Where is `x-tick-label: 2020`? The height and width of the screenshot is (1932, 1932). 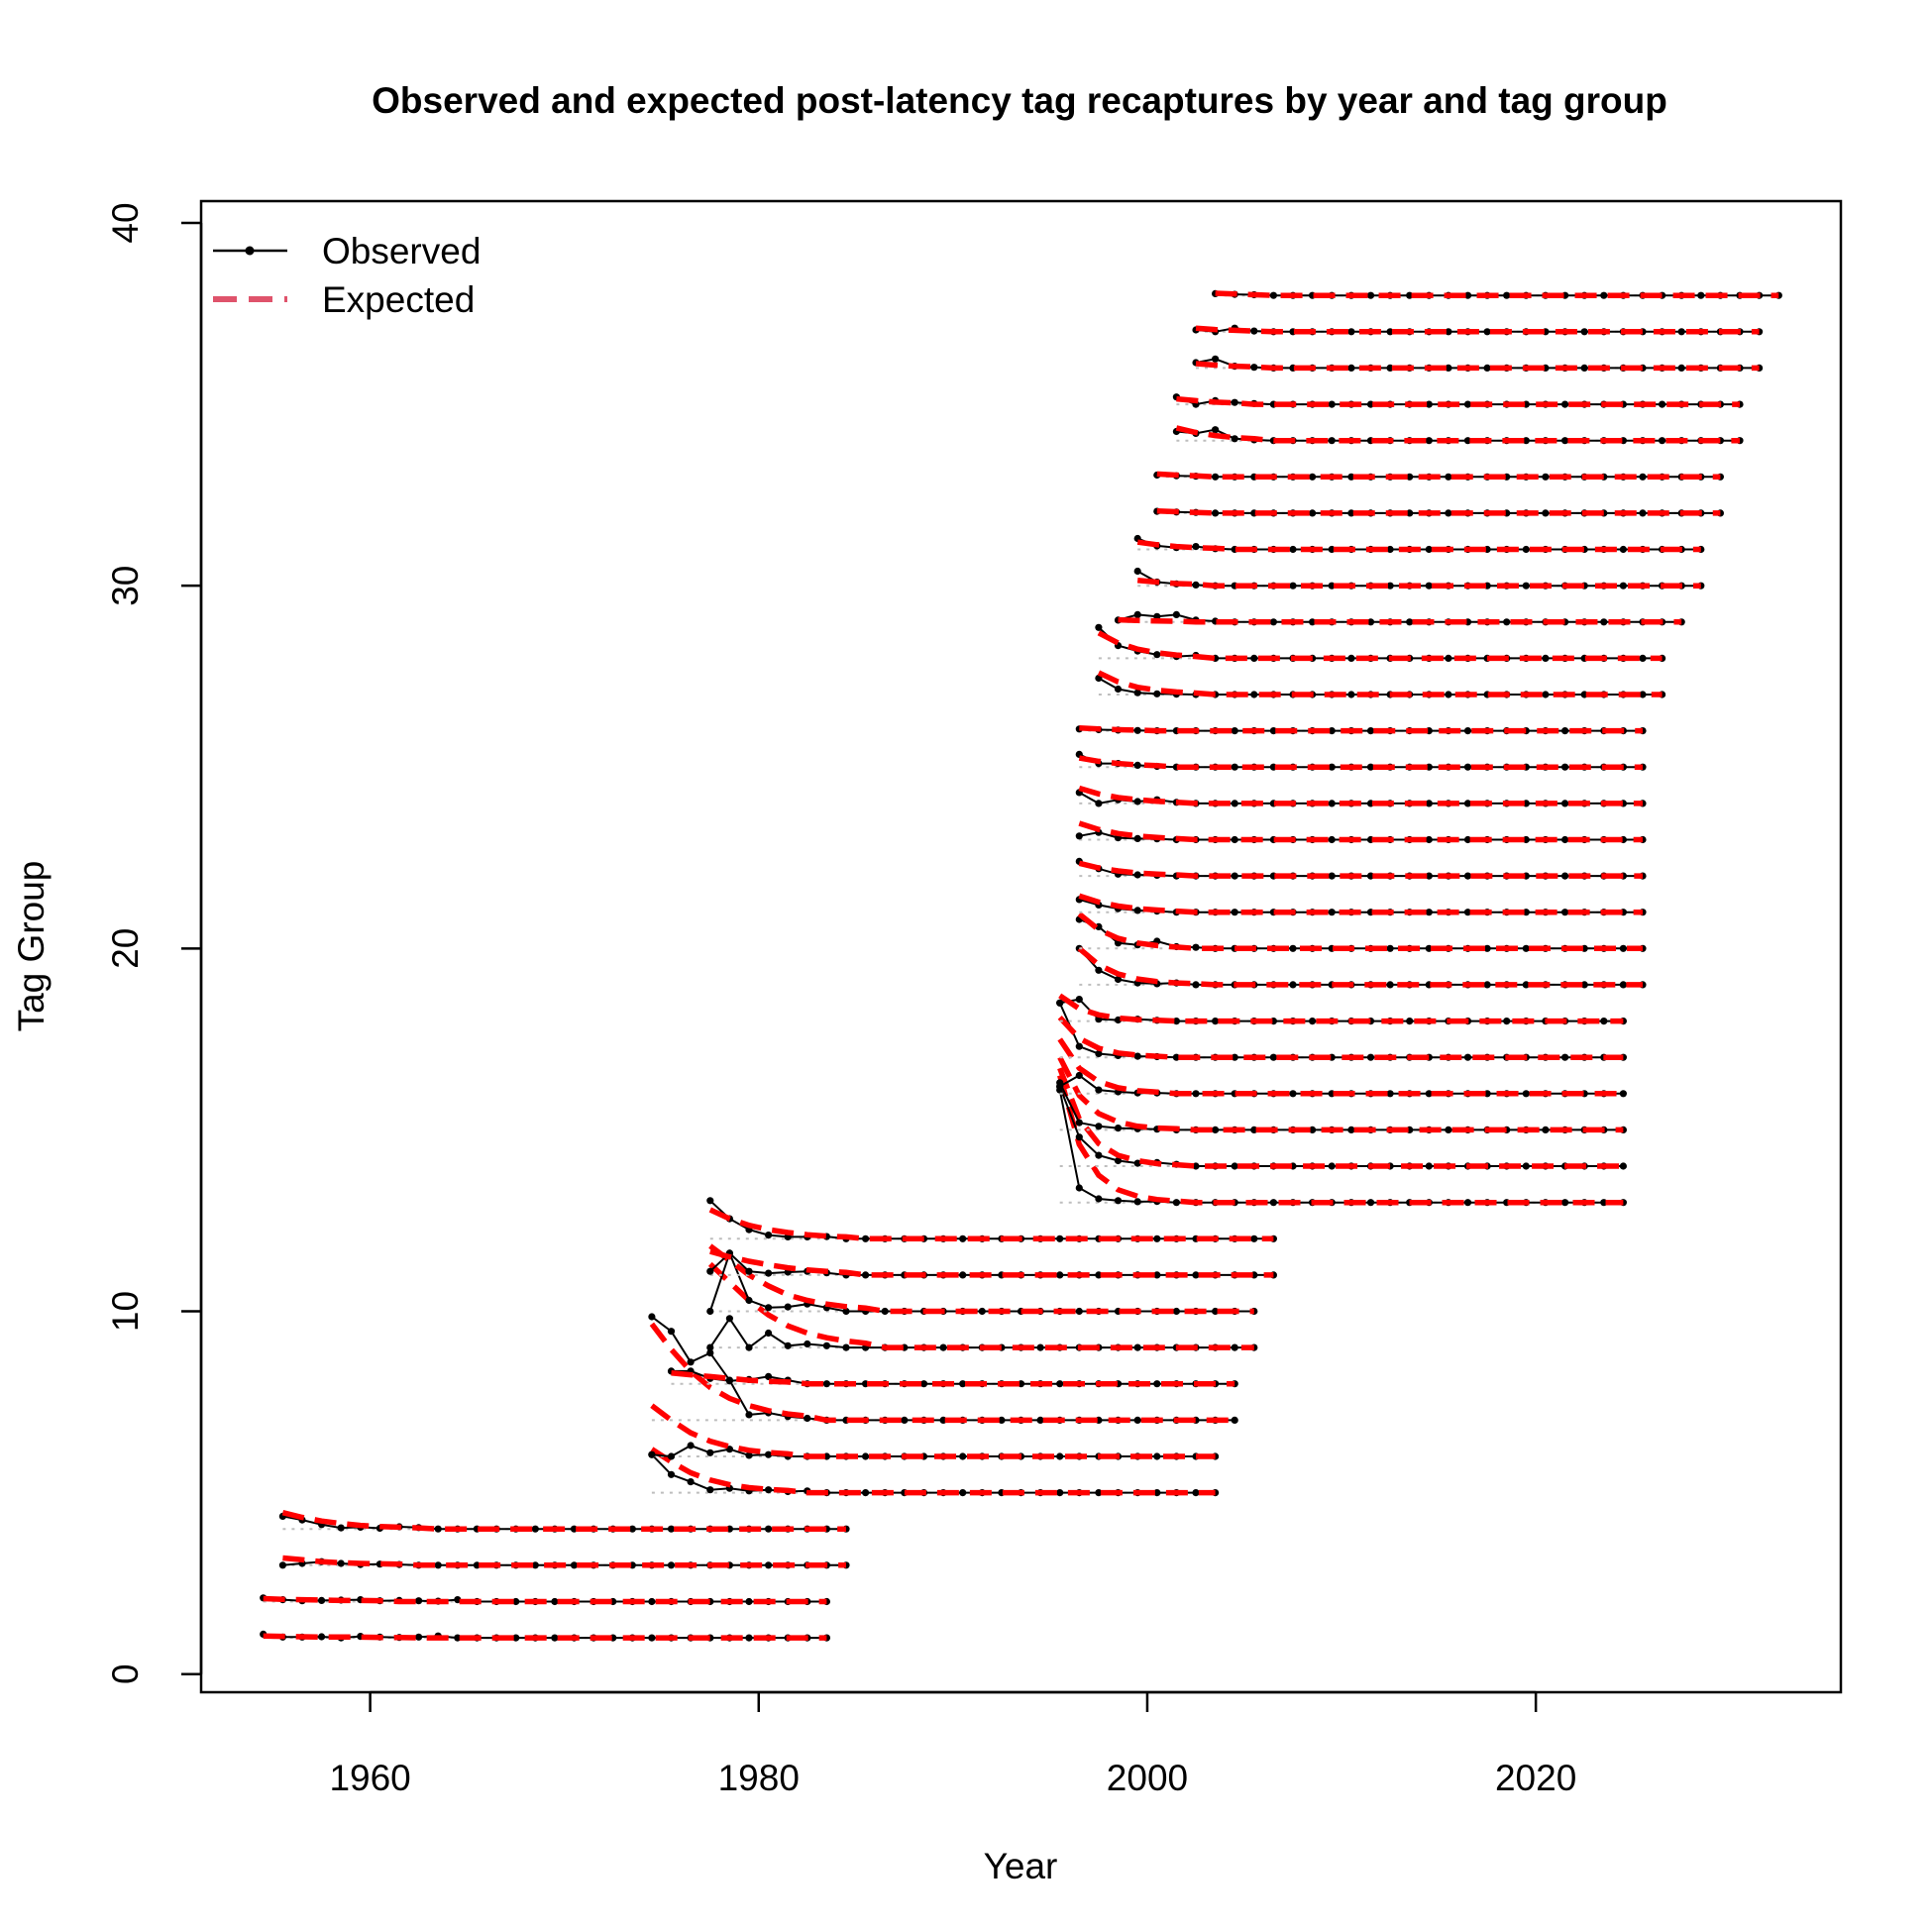
x-tick-label: 2020 is located at coordinates (1535, 1778).